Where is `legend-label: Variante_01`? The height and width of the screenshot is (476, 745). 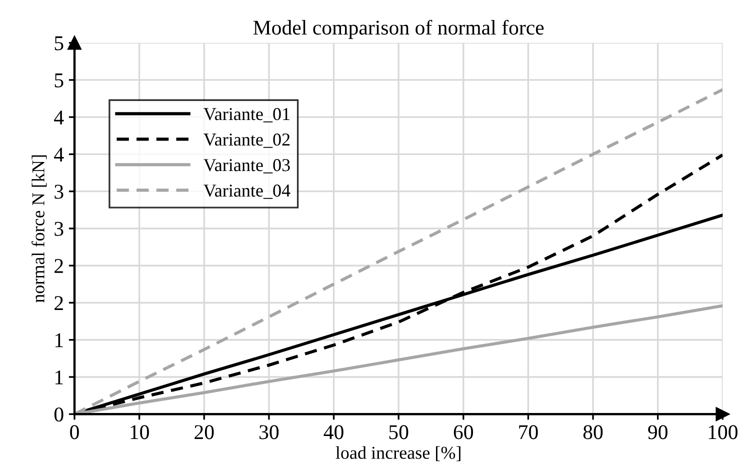
legend-label: Variante_01 is located at coordinates (247, 115).